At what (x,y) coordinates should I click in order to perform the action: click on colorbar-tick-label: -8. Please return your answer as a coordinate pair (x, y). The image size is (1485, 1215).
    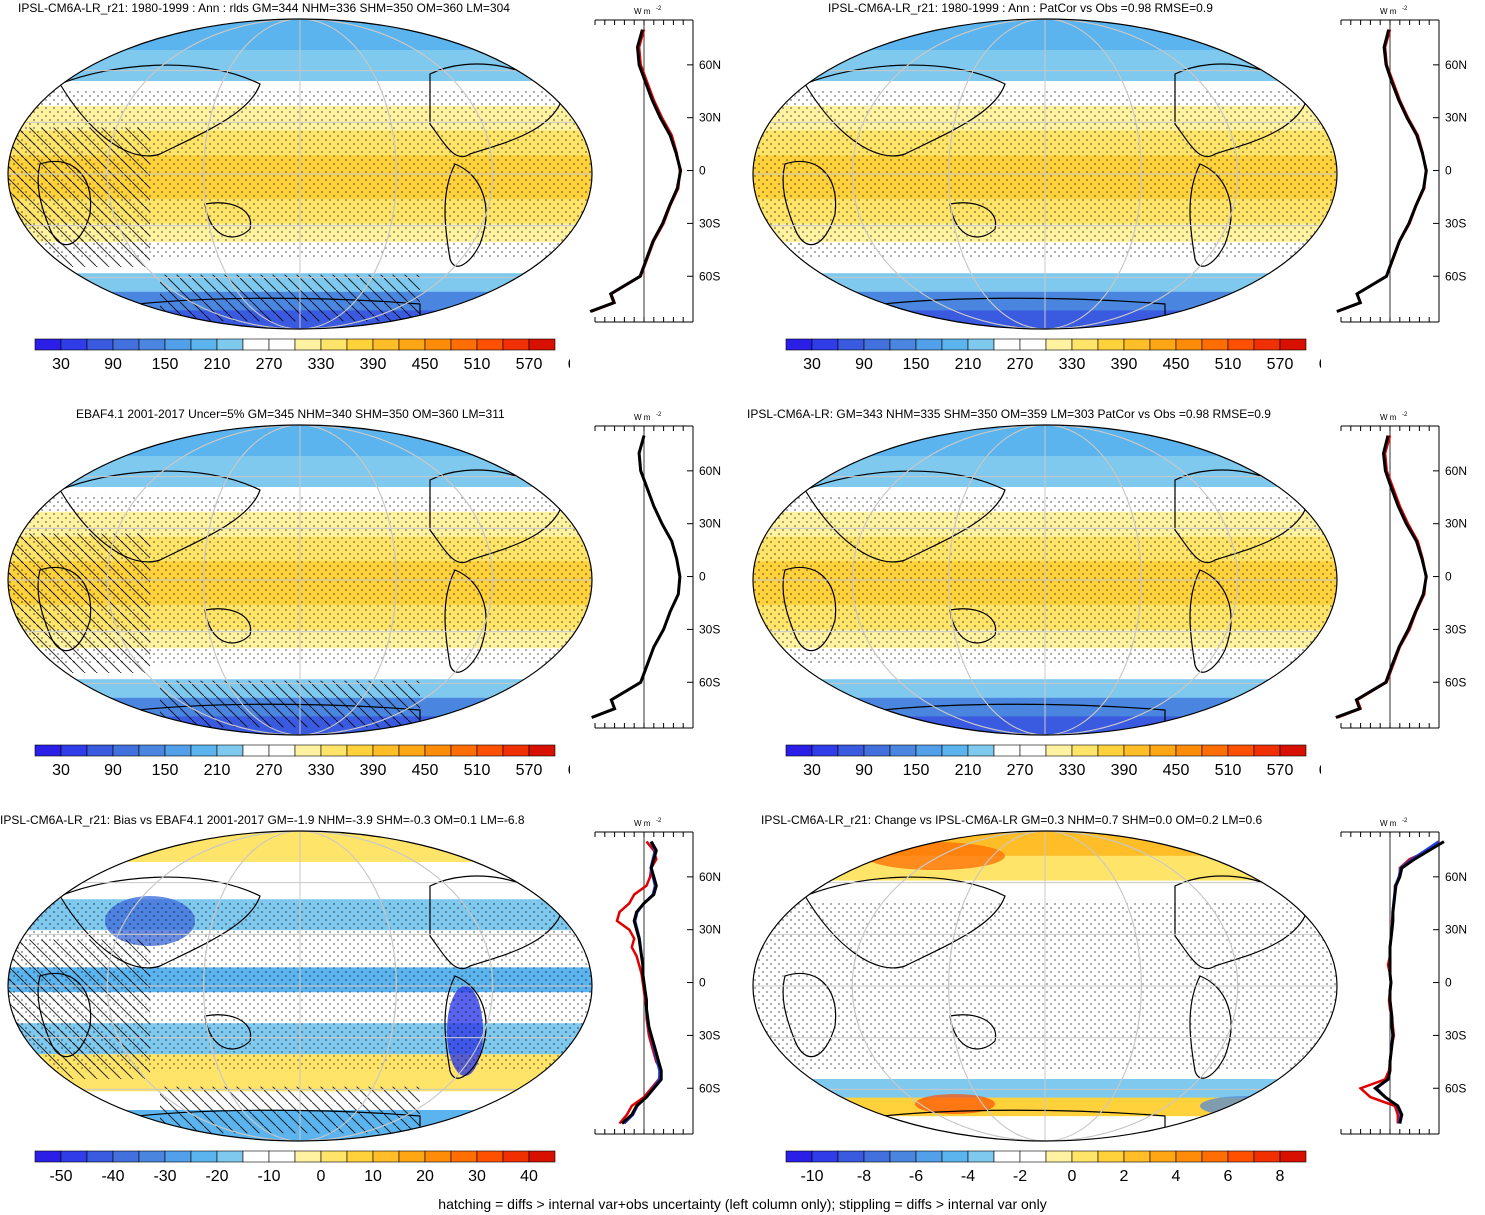
    Looking at the image, I should click on (864, 1176).